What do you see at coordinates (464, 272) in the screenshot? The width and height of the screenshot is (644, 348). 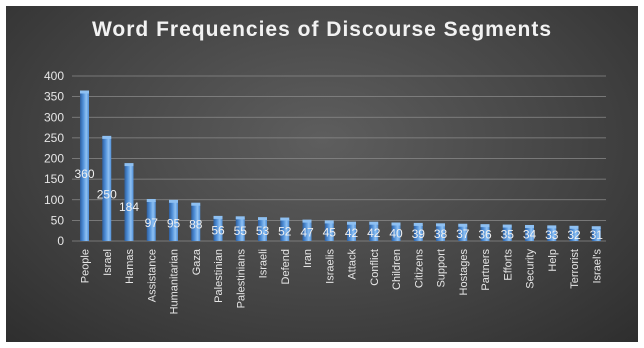 I see `x-category-label-hostages: Hostages` at bounding box center [464, 272].